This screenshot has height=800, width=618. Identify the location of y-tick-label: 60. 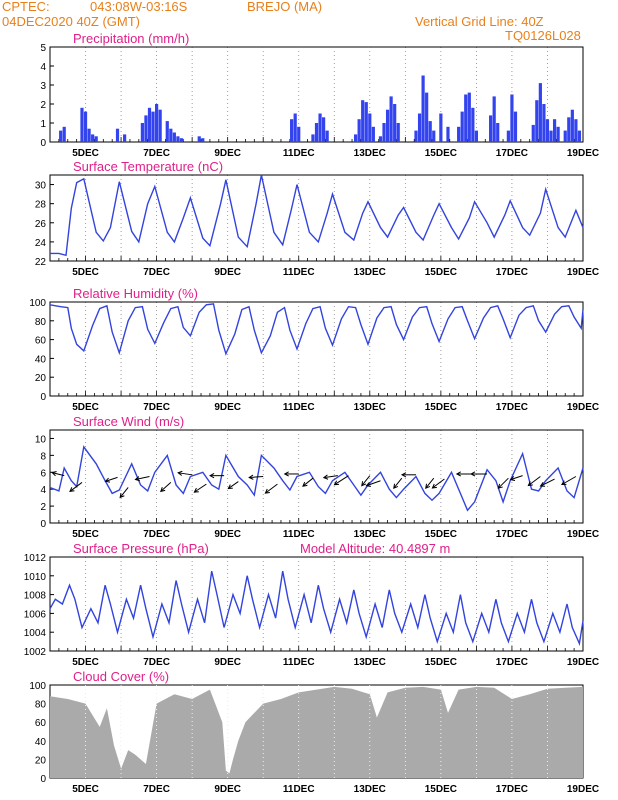
(41, 341).